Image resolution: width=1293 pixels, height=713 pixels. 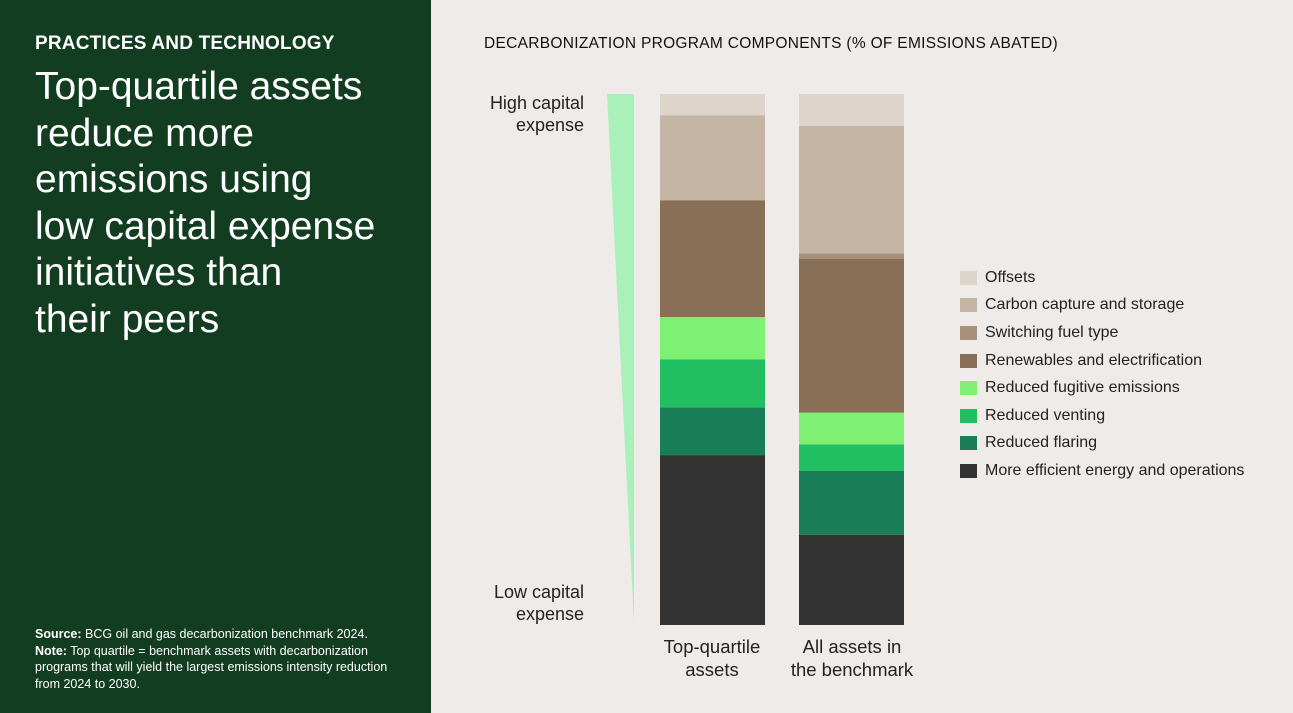 I want to click on headline-line: their peers, so click(x=127, y=319).